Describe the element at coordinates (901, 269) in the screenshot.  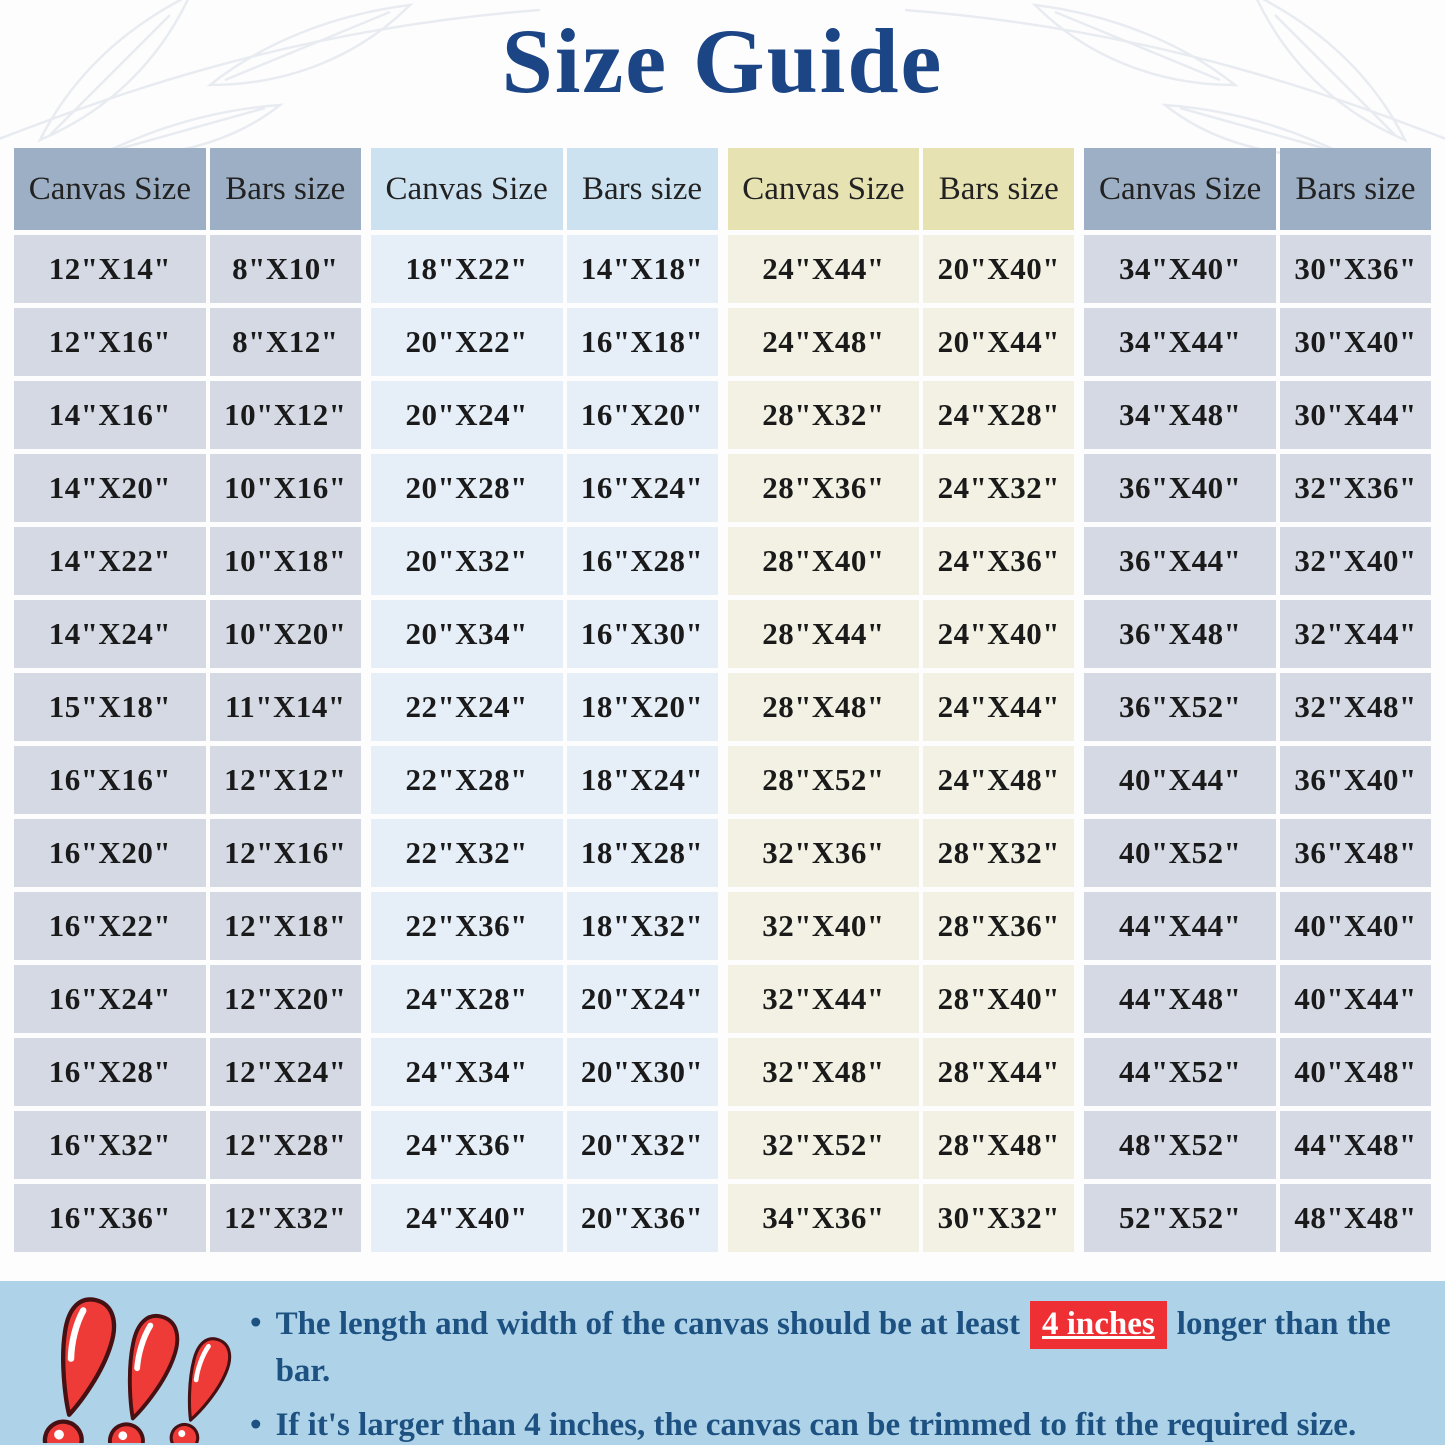
I see `table-row: 24"X44" 20"X40"` at that location.